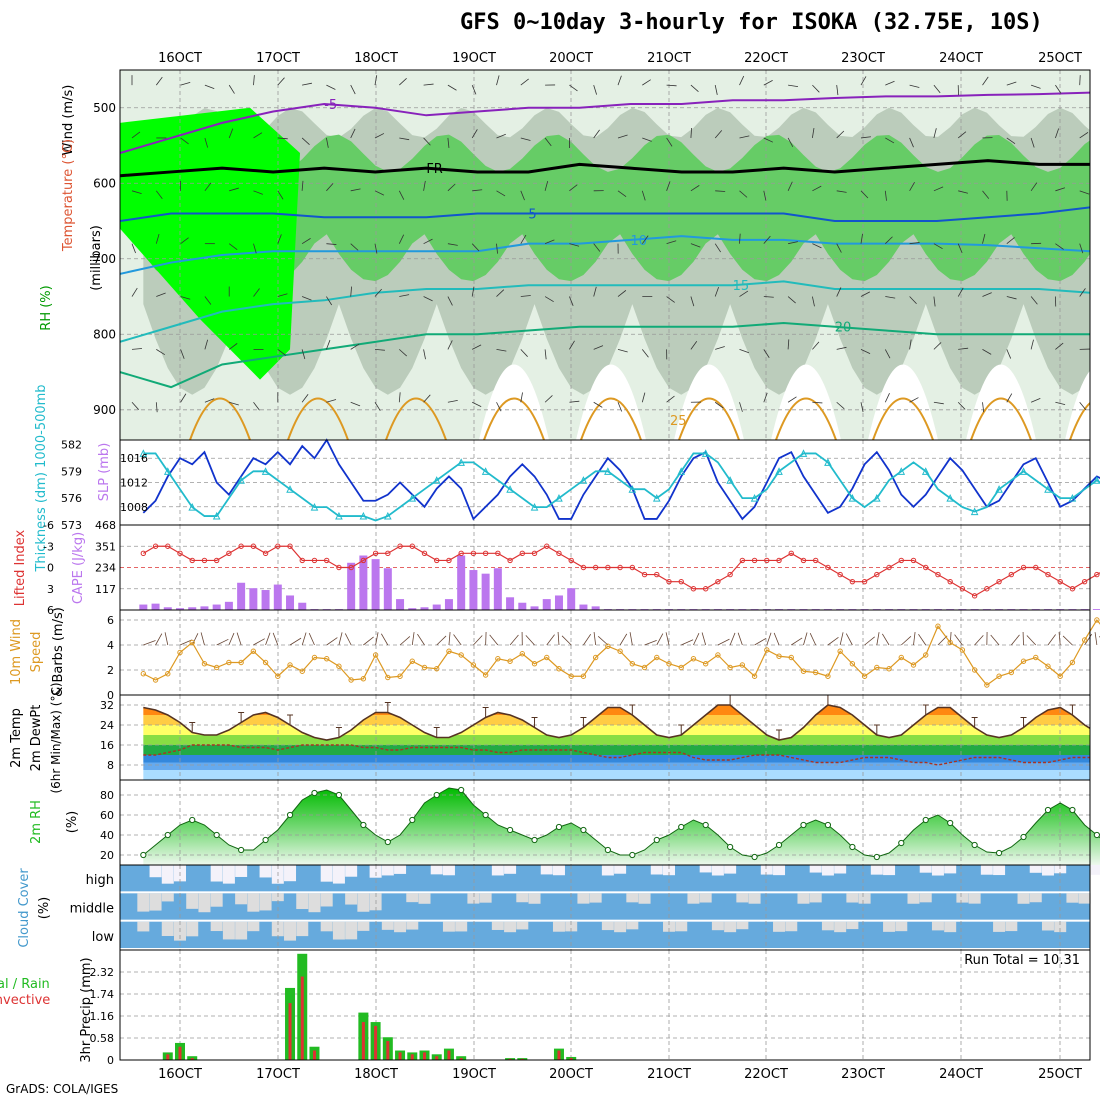  Describe the element at coordinates (68, 195) in the screenshot. I see `upper-ylabel-temp: Temperature (°C)` at that location.